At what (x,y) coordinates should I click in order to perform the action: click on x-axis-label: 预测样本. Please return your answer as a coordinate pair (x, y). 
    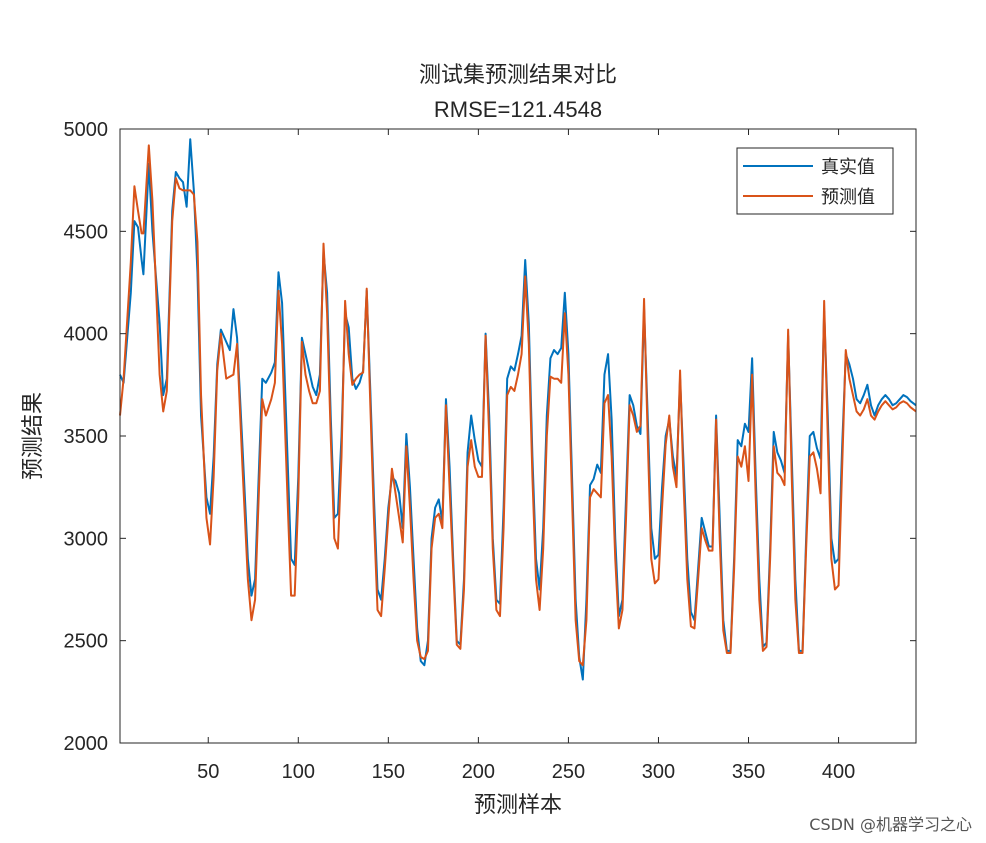
    Looking at the image, I should click on (518, 805).